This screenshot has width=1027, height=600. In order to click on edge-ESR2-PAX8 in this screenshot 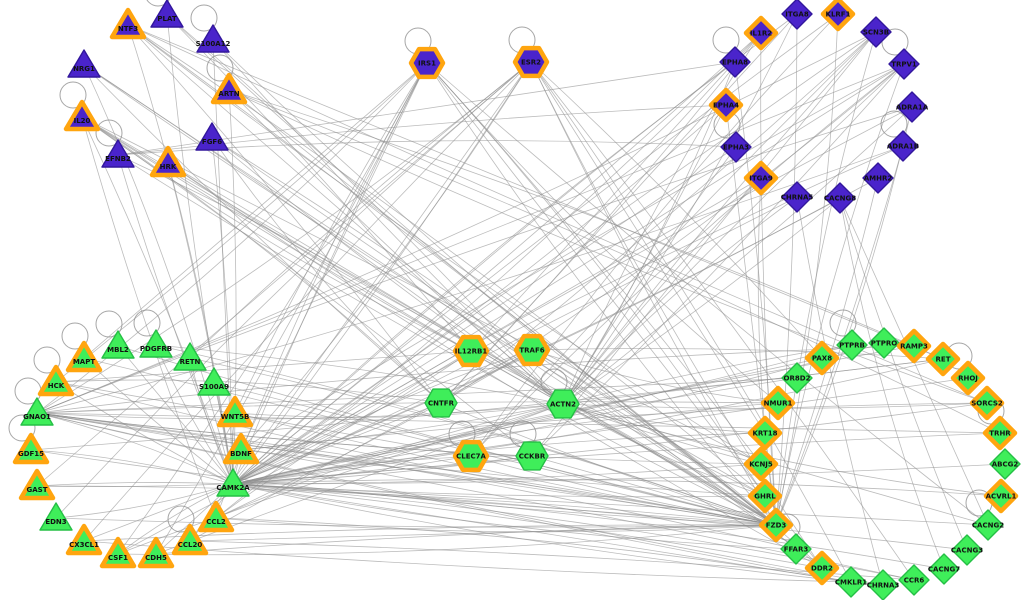, I will do `click(676, 210)`.